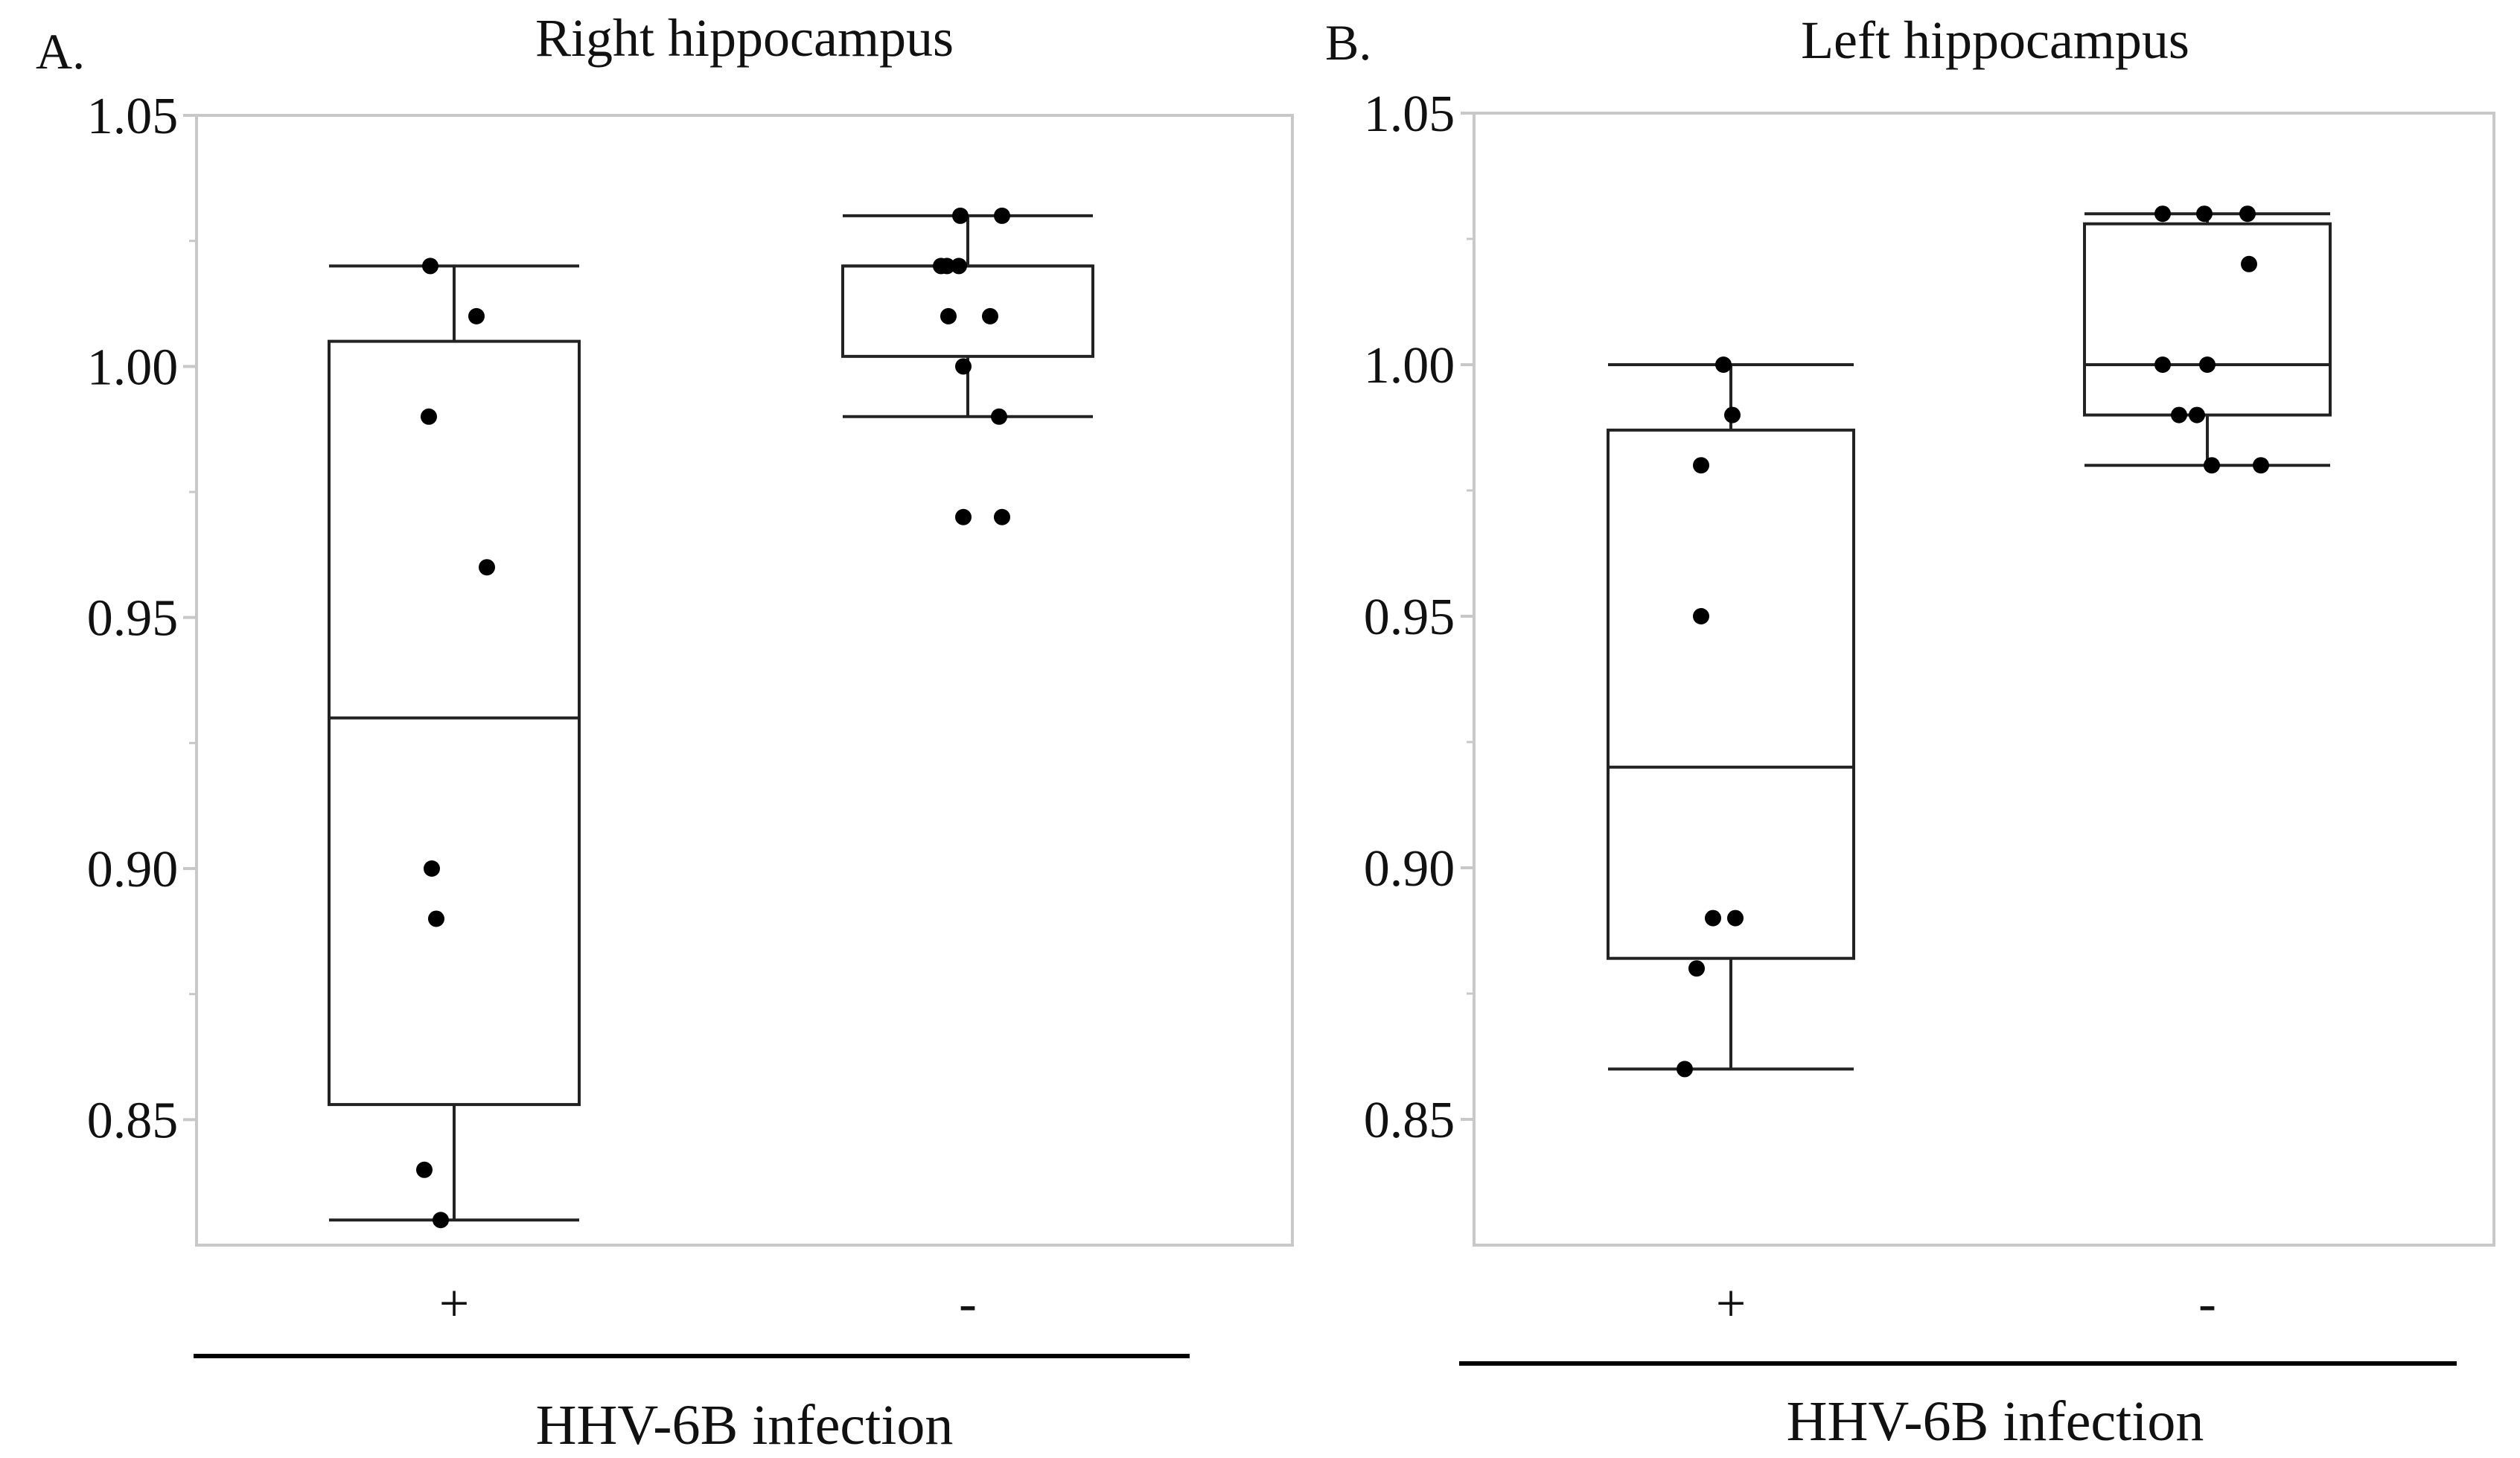 This screenshot has width=2520, height=1458. What do you see at coordinates (1995, 40) in the screenshot?
I see `chart-title: Left hippocampus` at bounding box center [1995, 40].